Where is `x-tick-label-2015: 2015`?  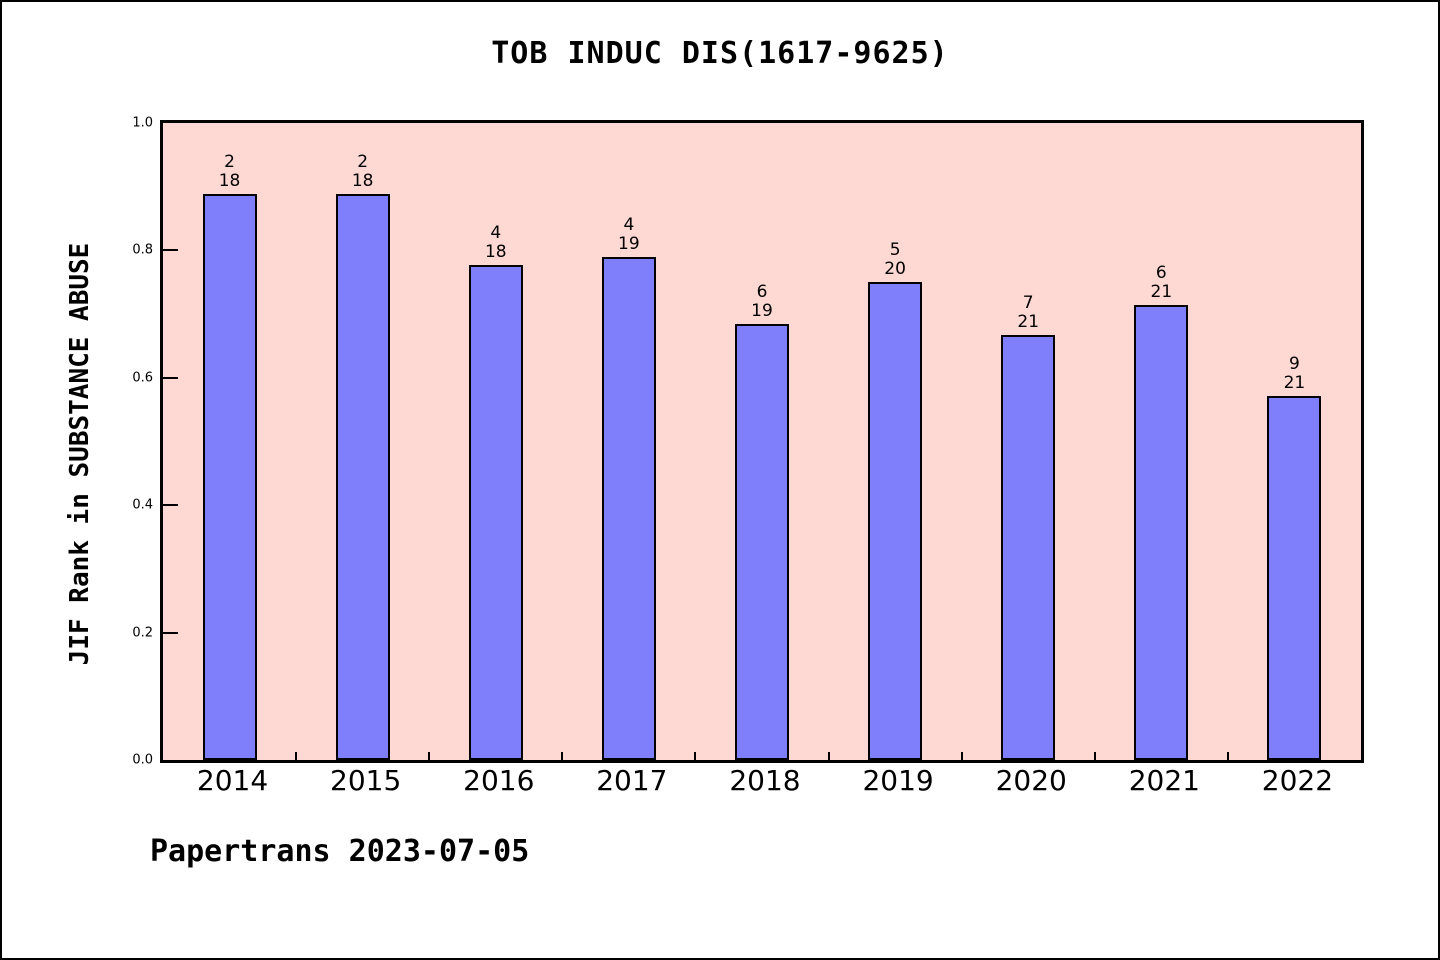
x-tick-label-2015: 2015 is located at coordinates (366, 780).